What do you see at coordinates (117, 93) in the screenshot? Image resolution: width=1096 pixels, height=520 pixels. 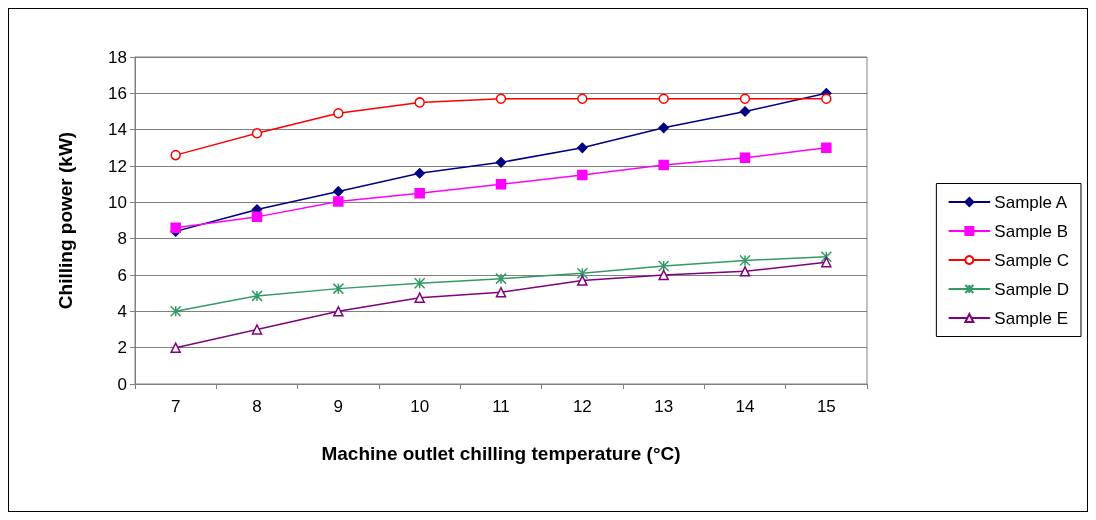 I see `y-tick-label: 16` at bounding box center [117, 93].